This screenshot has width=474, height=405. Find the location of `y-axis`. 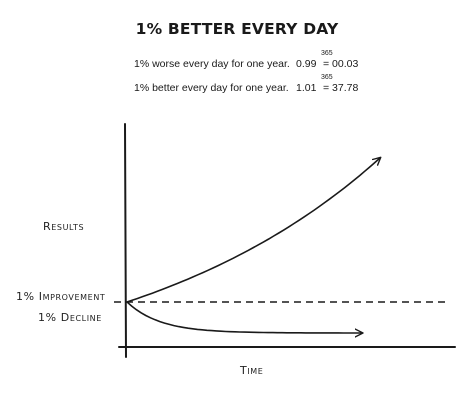

y-axis is located at coordinates (125, 240).